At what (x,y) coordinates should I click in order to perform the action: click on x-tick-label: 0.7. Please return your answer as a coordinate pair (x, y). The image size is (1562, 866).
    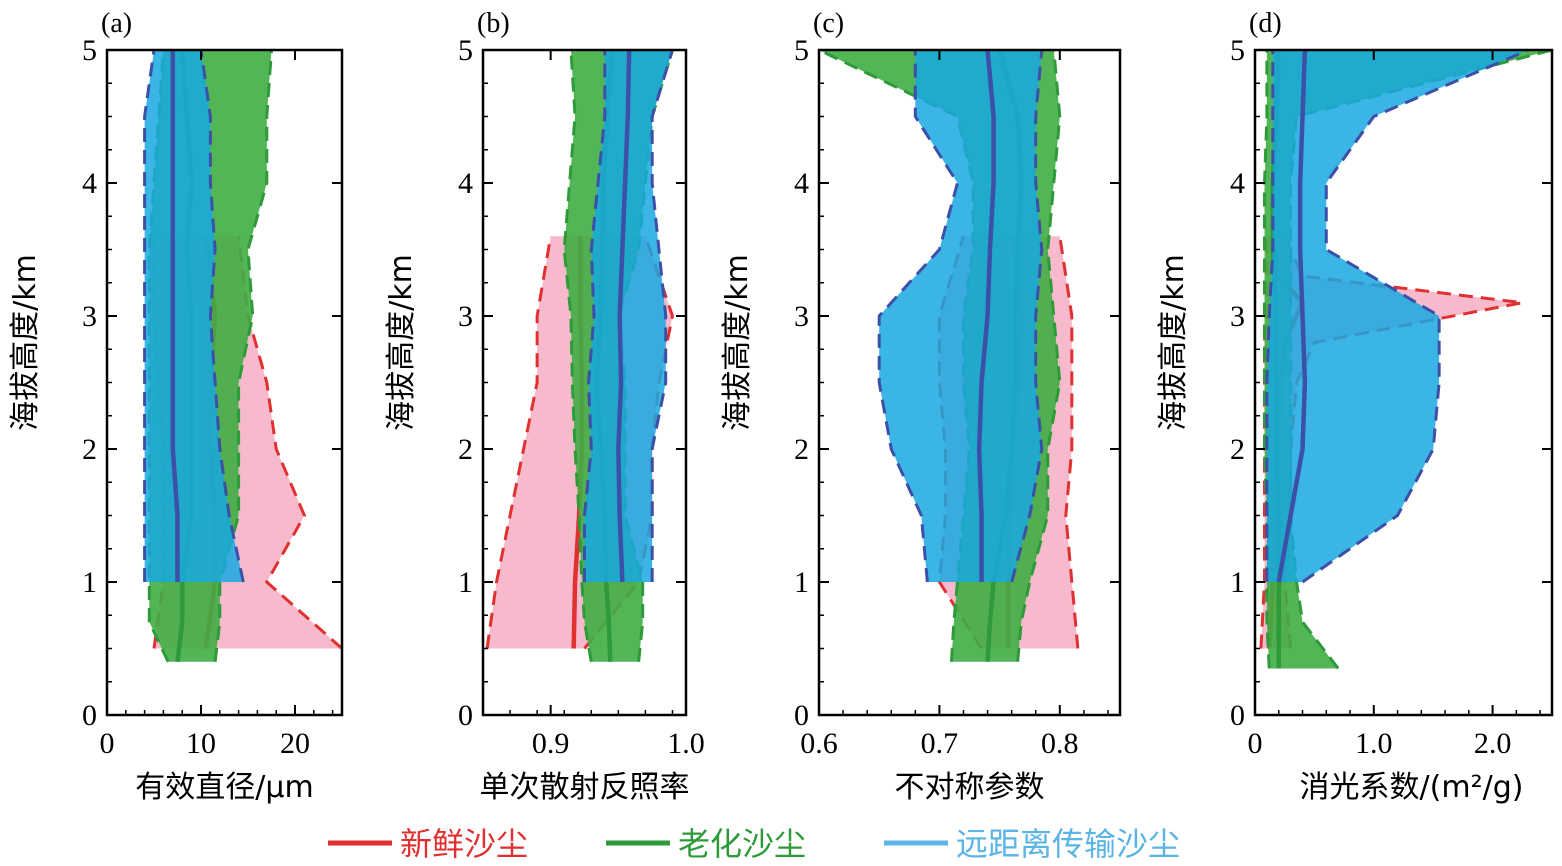
    Looking at the image, I should click on (940, 743).